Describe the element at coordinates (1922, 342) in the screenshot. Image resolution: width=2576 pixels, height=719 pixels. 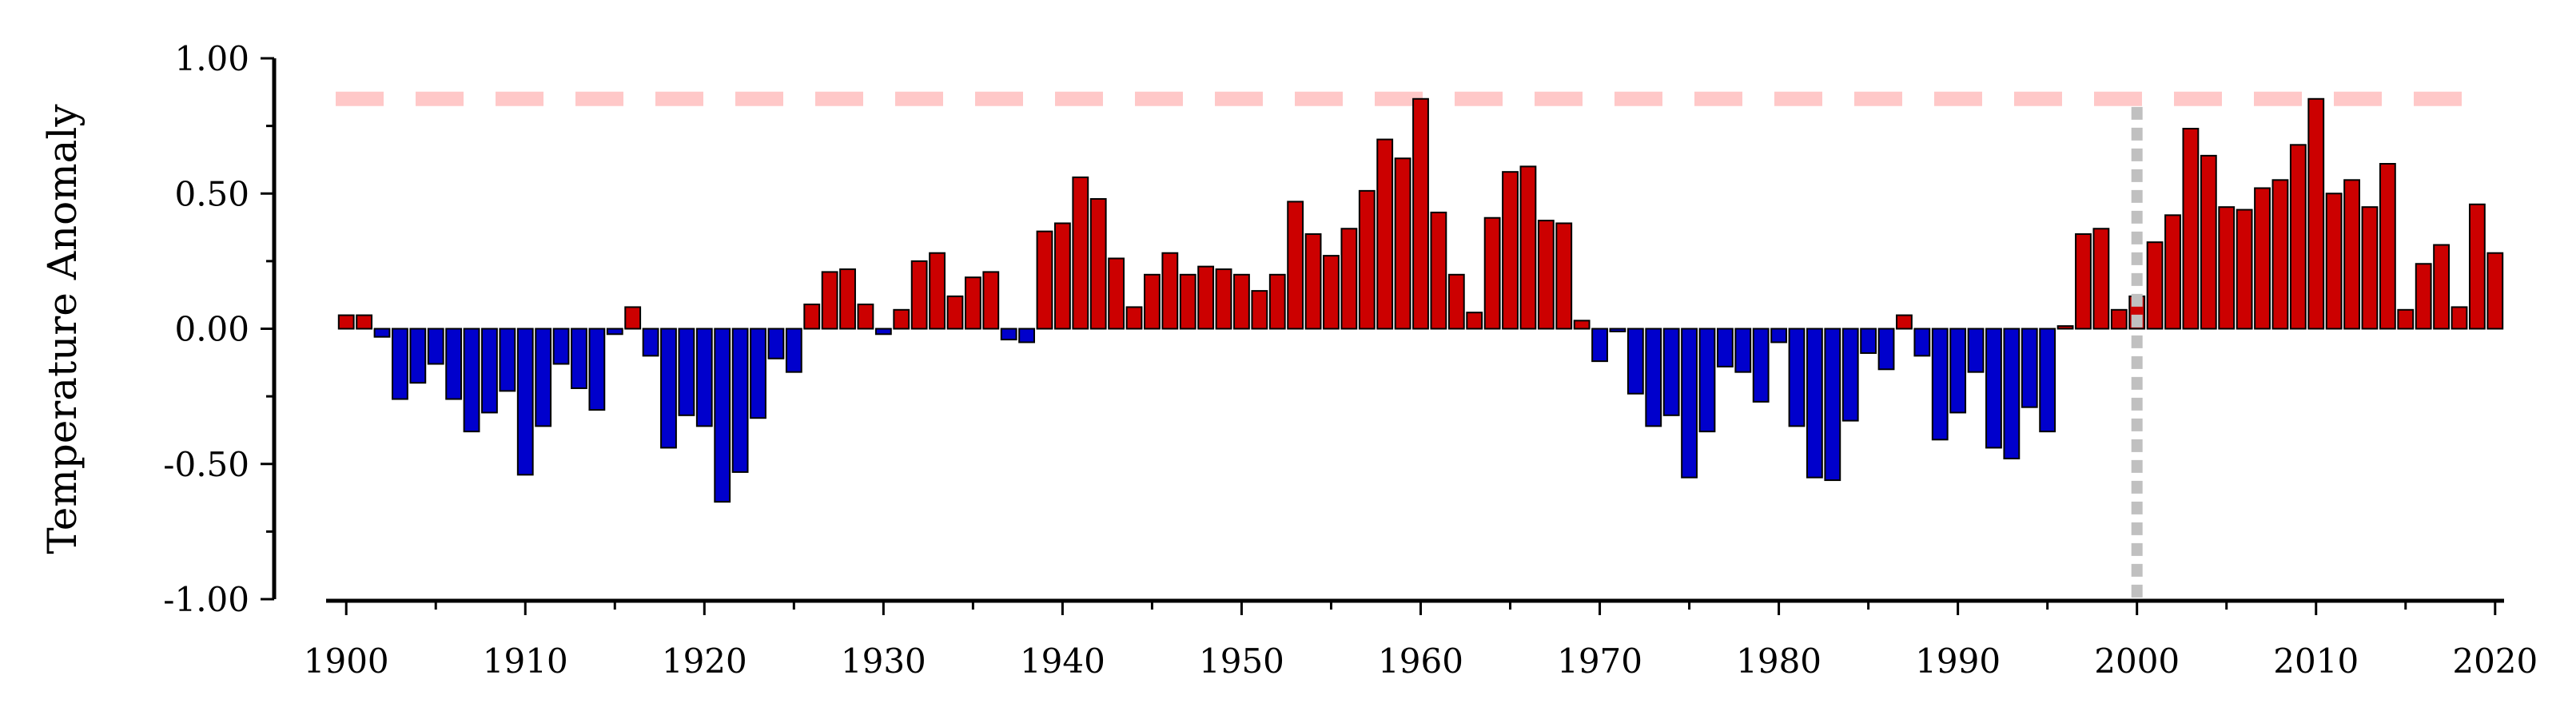
I see `bar-1988` at that location.